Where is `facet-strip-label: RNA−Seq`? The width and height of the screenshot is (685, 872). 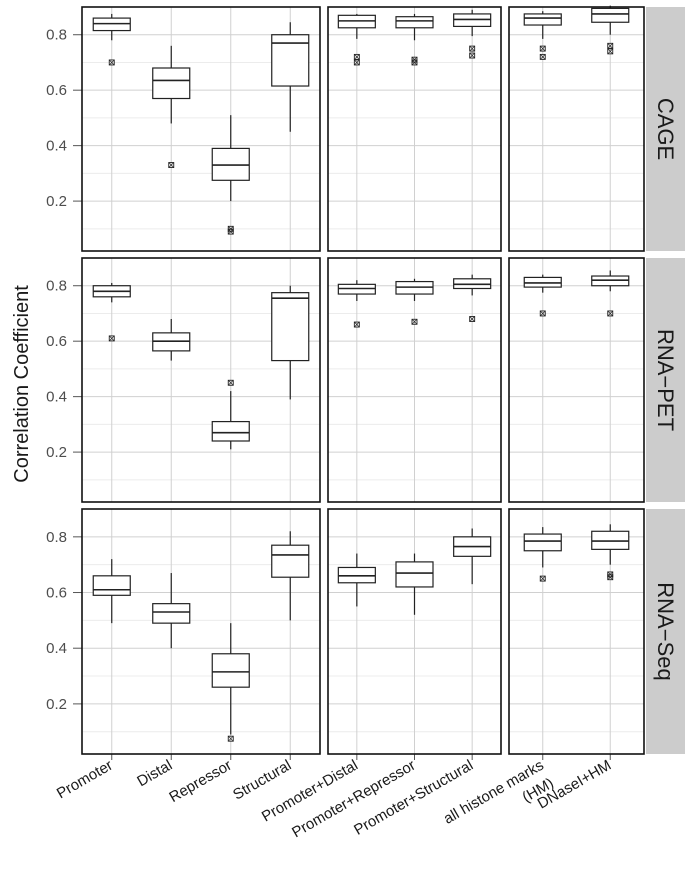 facet-strip-label: RNA−Seq is located at coordinates (665, 631).